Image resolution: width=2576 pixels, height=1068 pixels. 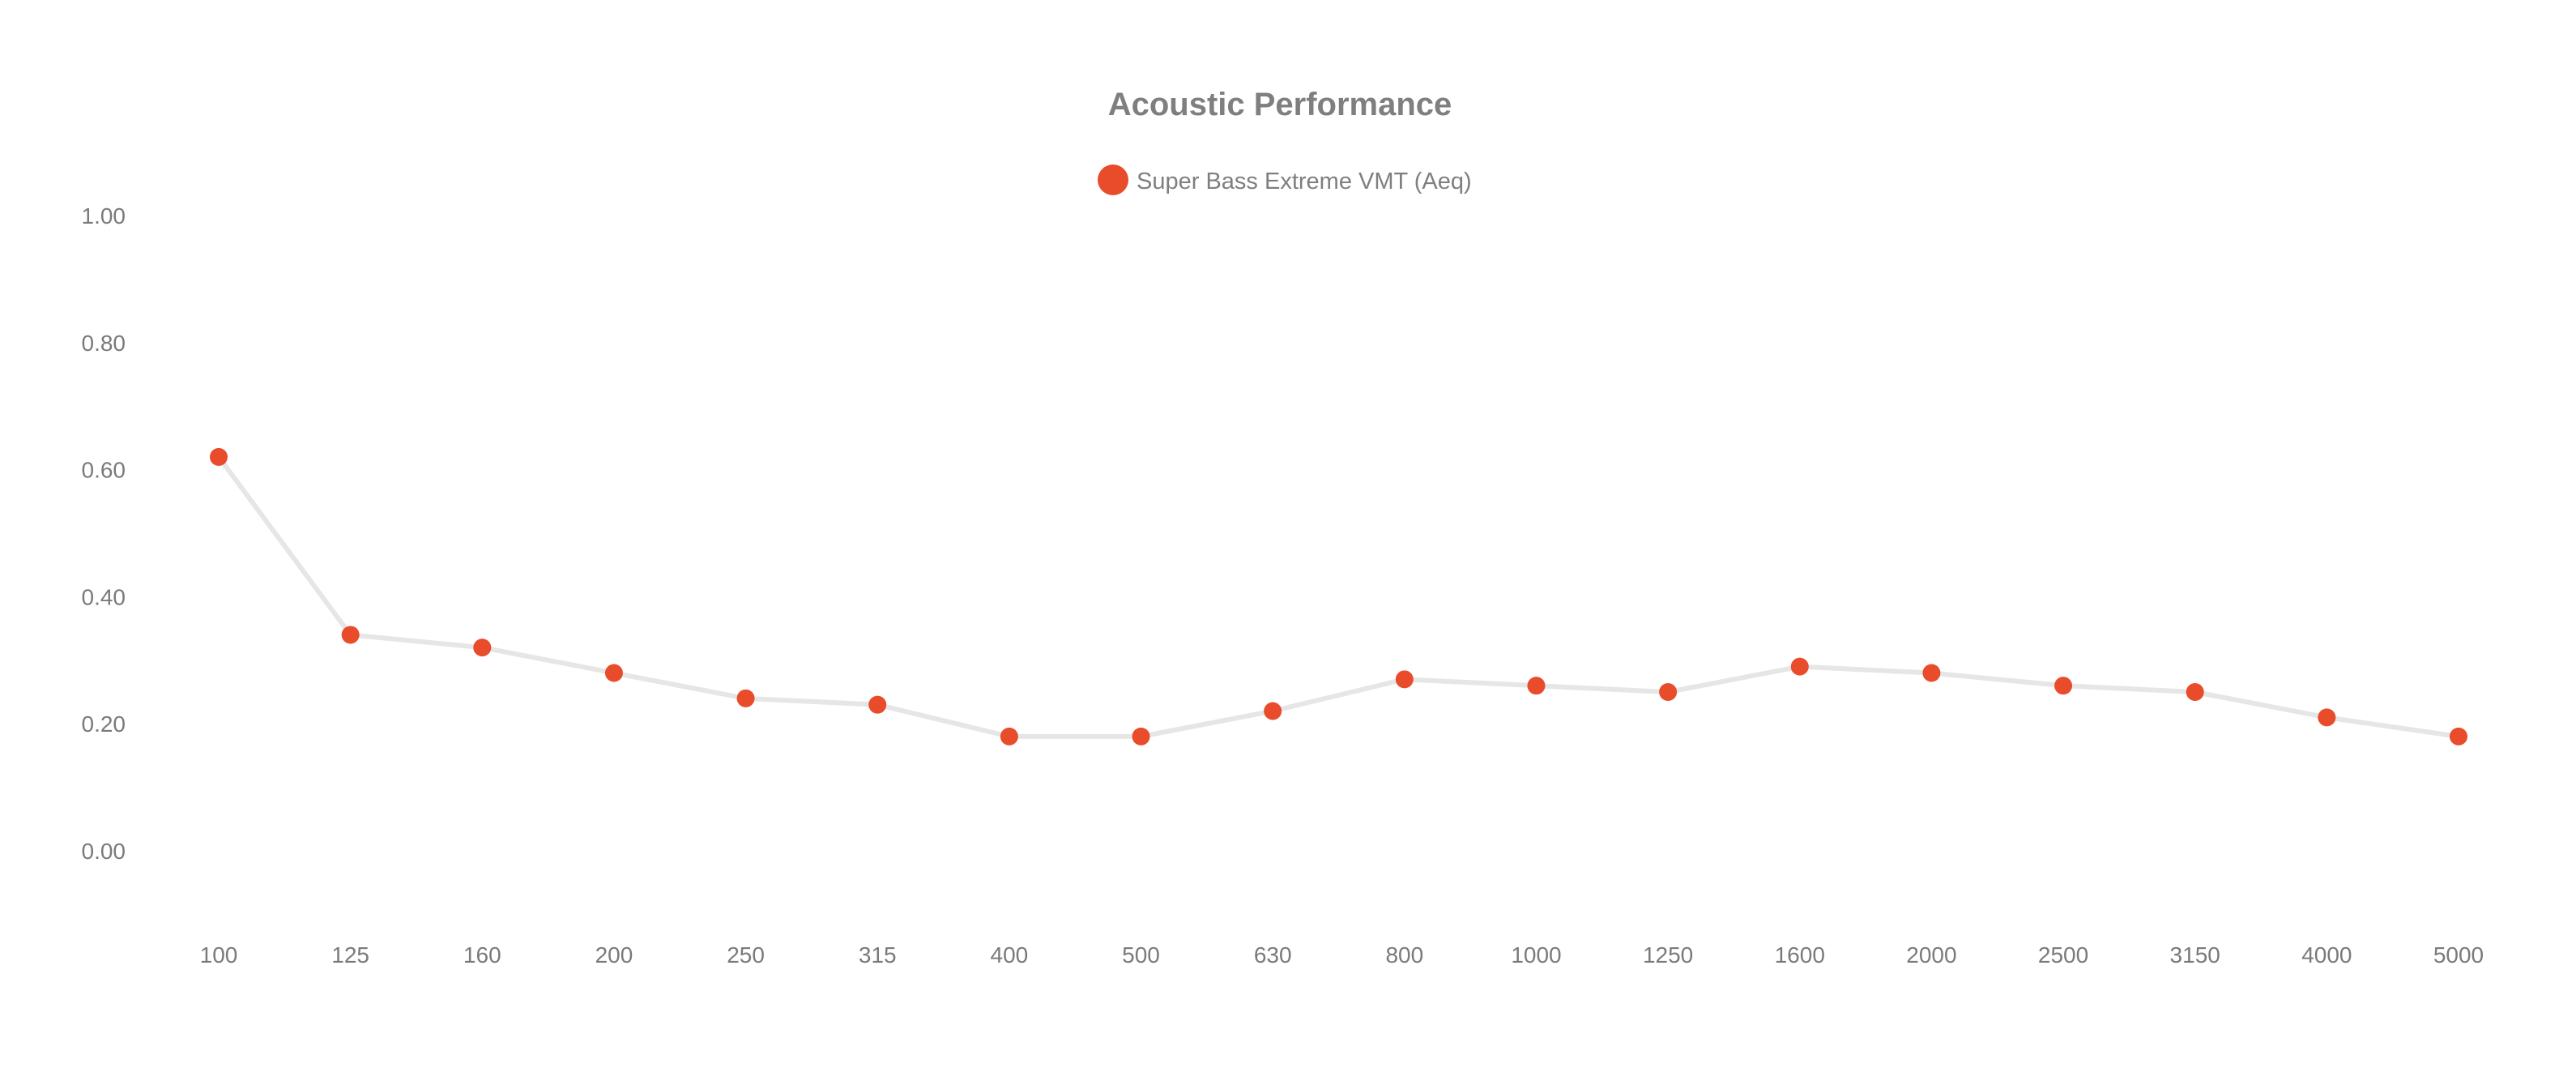 I want to click on x-tick-label: 500, so click(x=1141, y=955).